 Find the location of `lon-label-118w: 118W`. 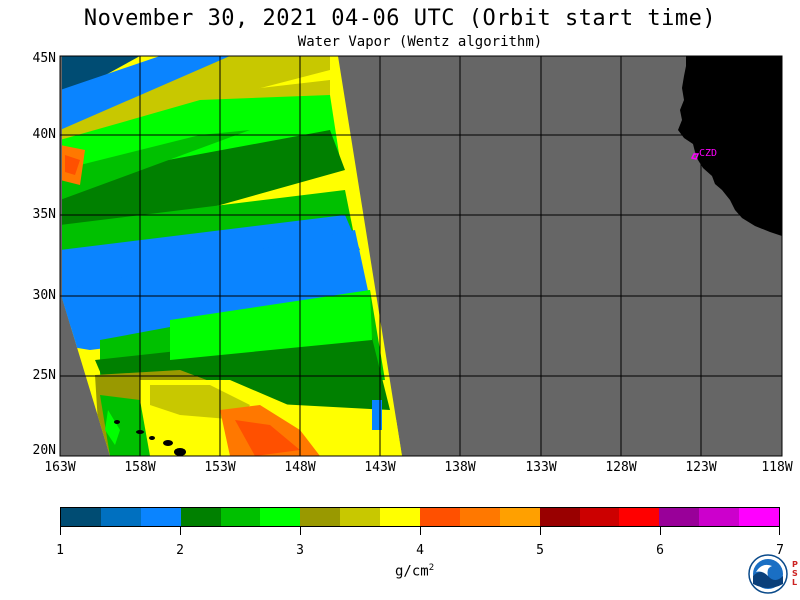

lon-label-118w: 118W is located at coordinates (777, 467).